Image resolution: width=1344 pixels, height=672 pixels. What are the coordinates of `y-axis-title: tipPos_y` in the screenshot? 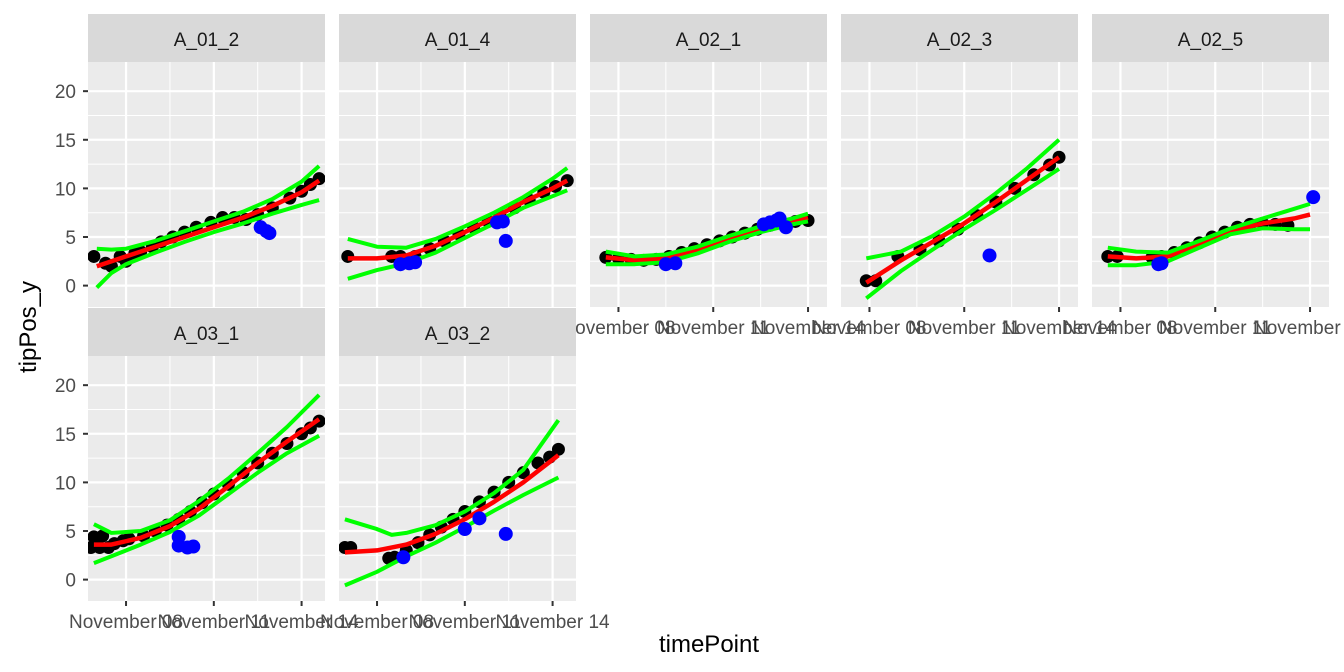 It's located at (28, 327).